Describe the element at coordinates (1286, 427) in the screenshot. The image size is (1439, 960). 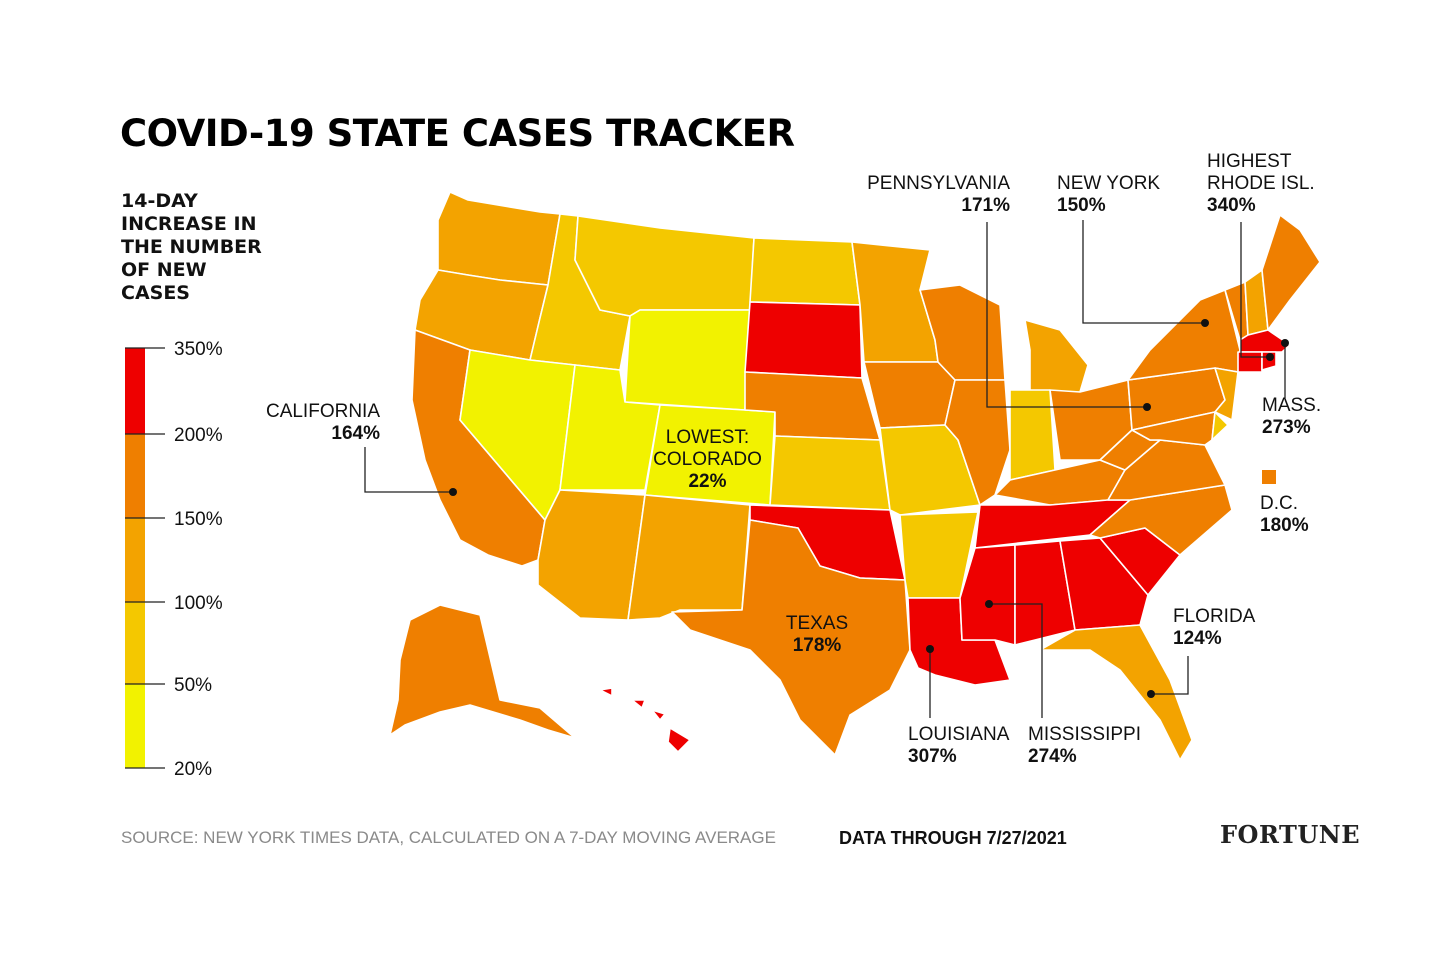
I see `callout-value: 273%` at that location.